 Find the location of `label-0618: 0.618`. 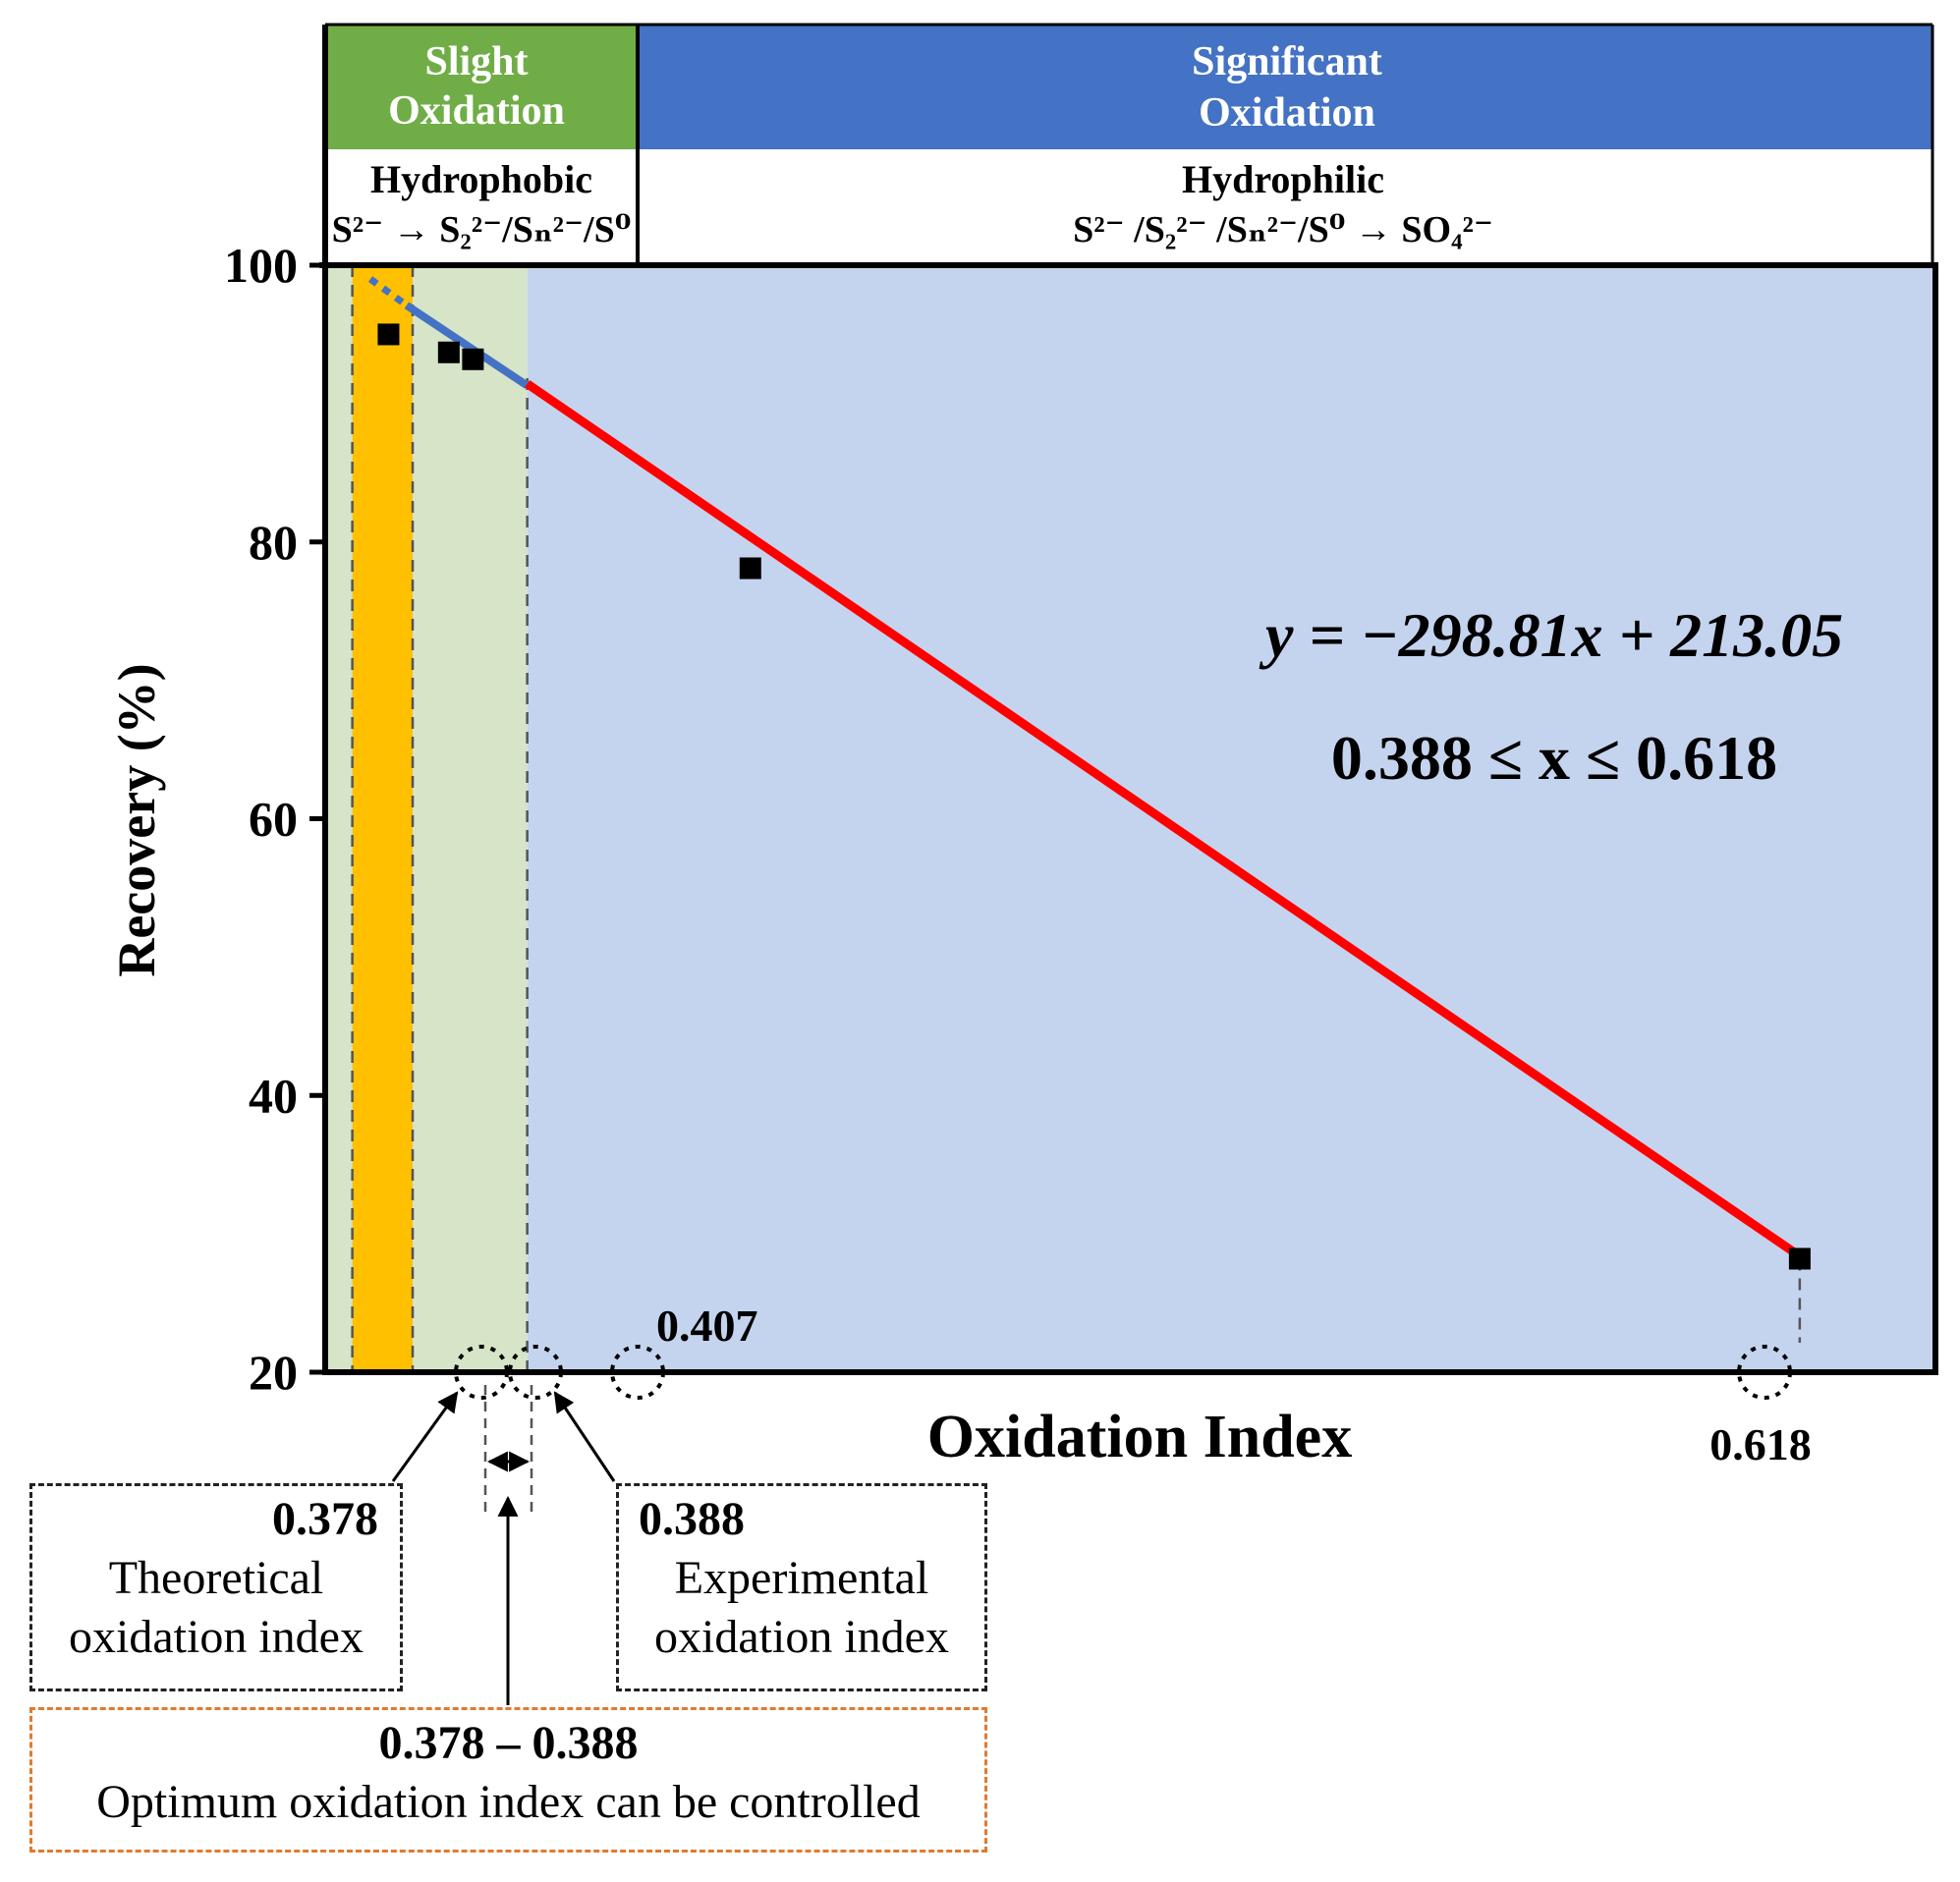

label-0618: 0.618 is located at coordinates (1760, 1444).